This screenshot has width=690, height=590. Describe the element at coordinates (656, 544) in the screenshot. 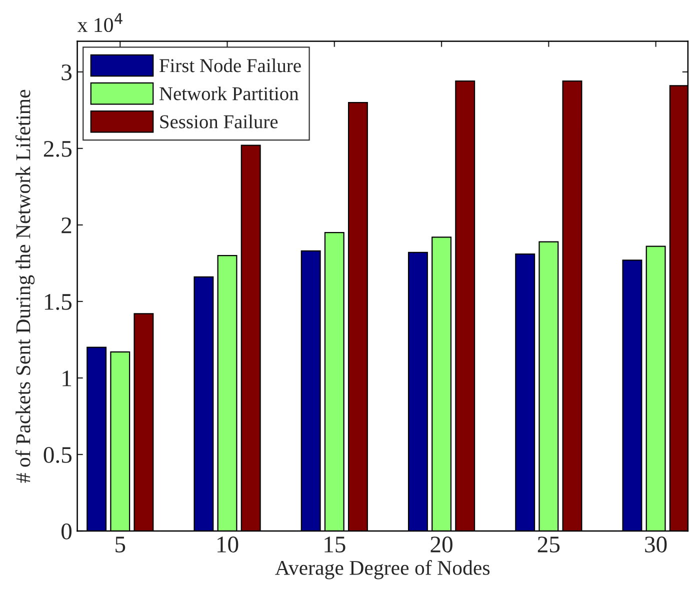

I see `x-tick-label: 30` at that location.